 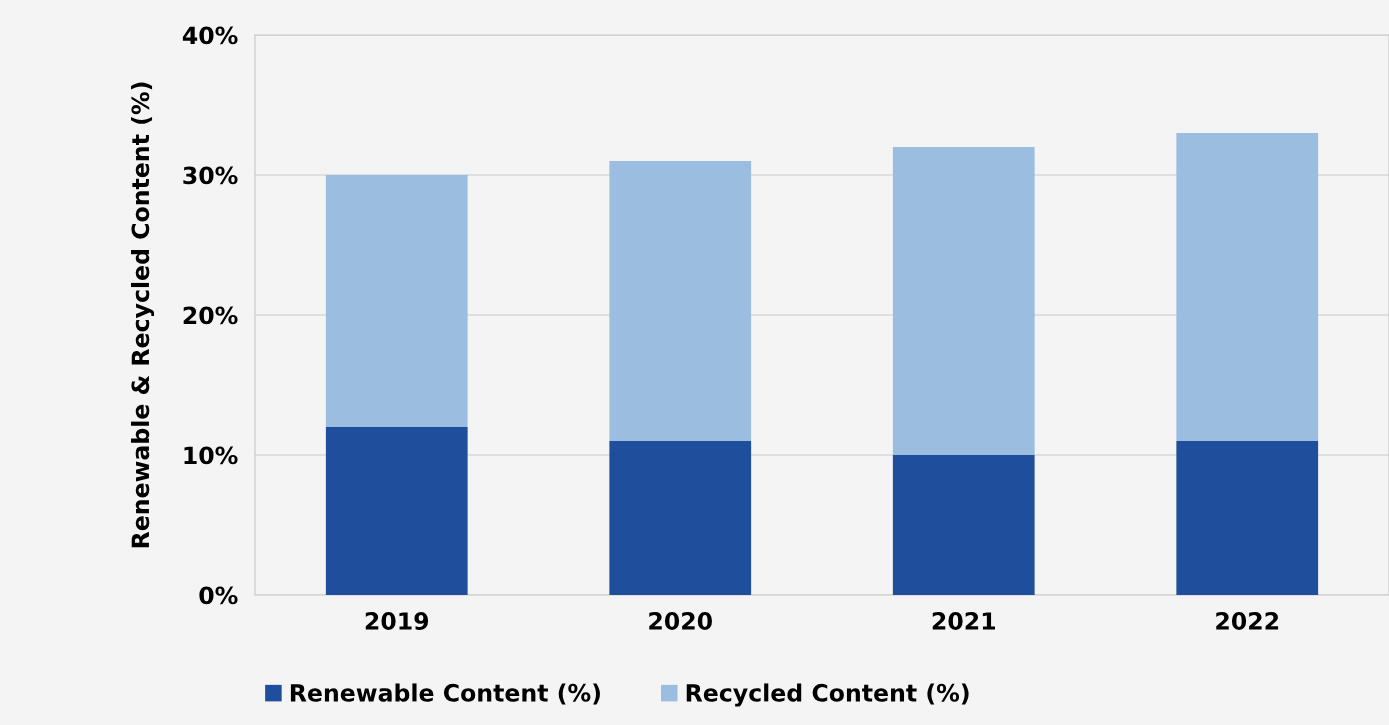 What do you see at coordinates (211, 455) in the screenshot?
I see `y-tick-label: 10%` at bounding box center [211, 455].